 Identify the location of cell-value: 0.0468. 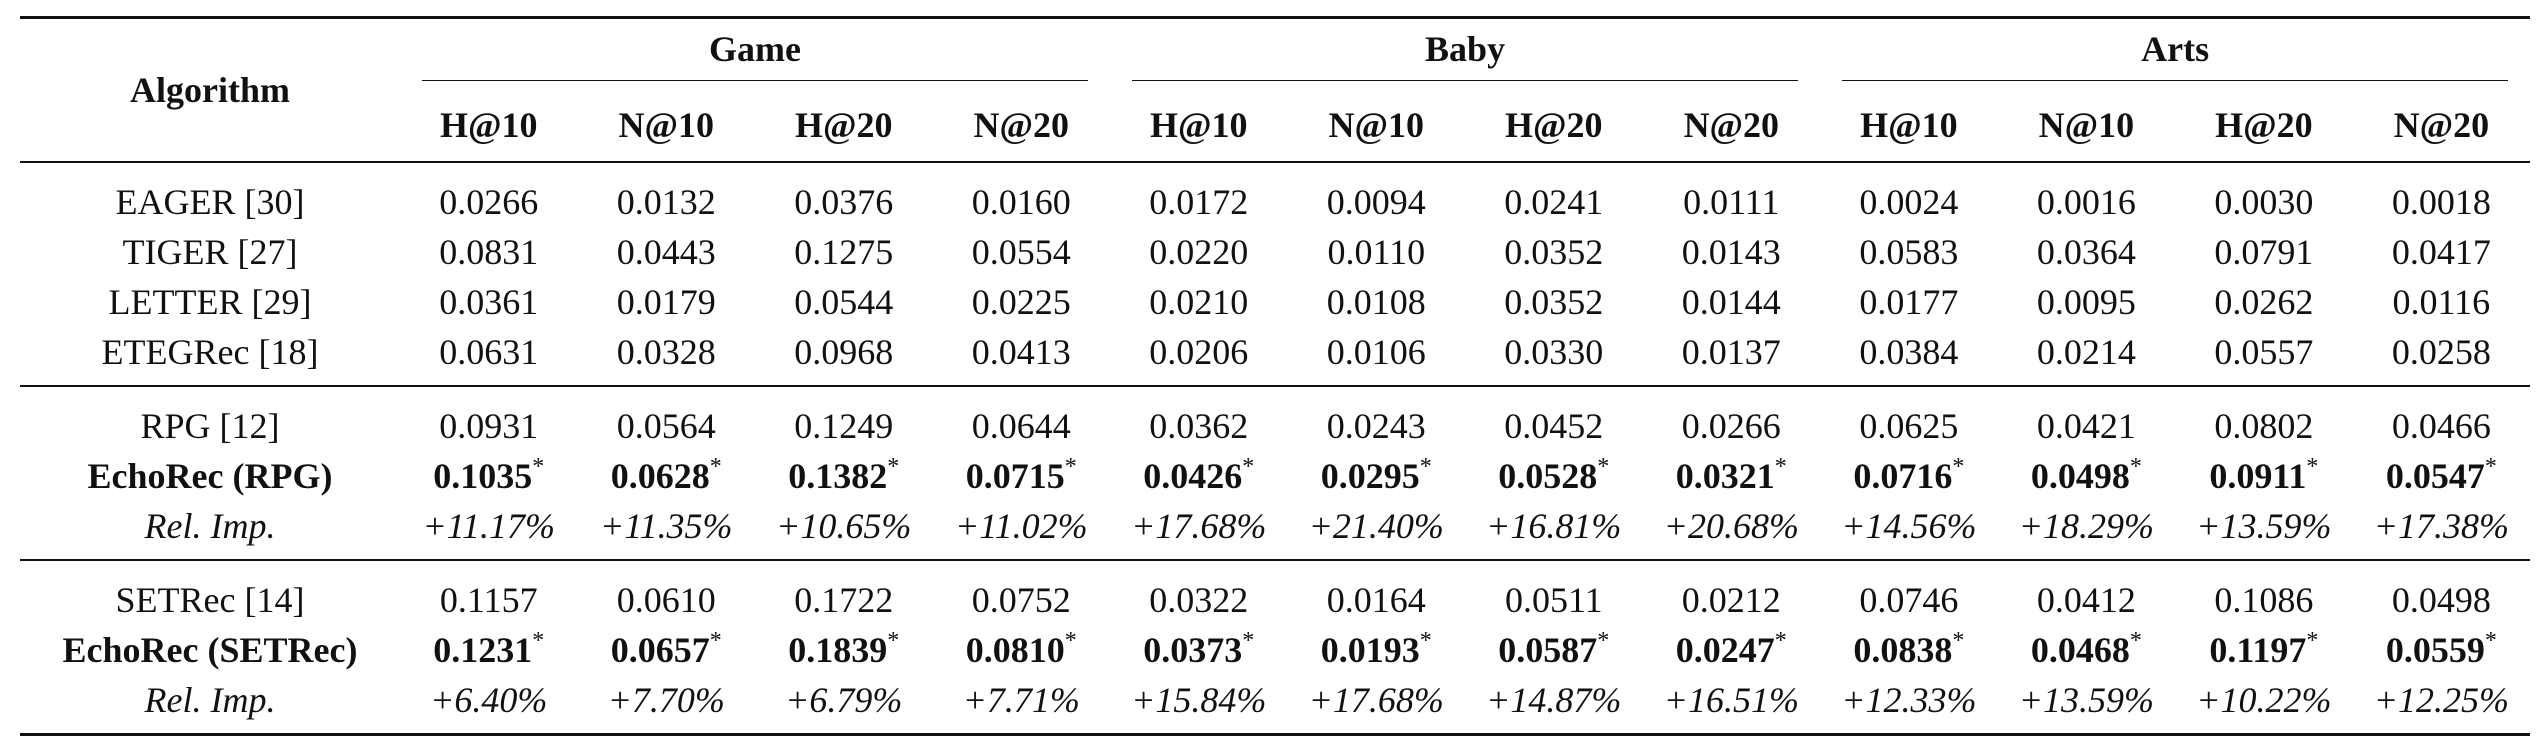
(2080, 650).